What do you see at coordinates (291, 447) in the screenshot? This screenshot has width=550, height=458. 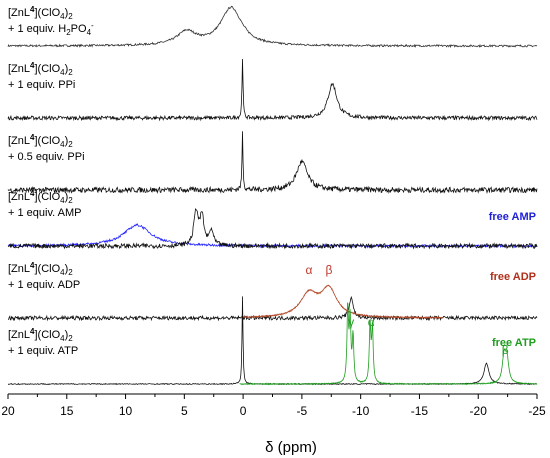 I see `x-axis-label: δ (ppm)` at bounding box center [291, 447].